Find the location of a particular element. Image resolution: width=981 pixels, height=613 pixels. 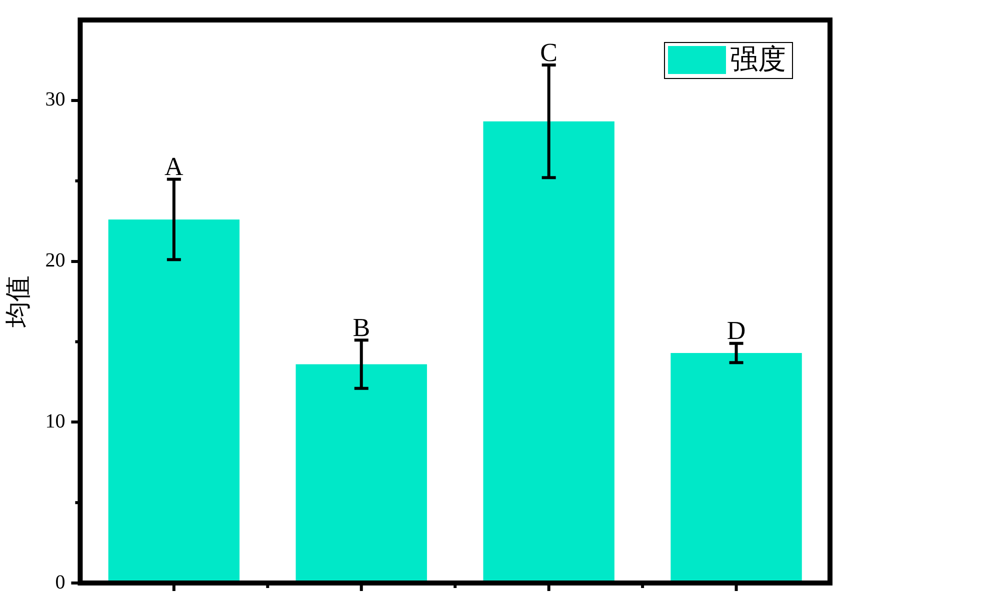

y-tick-label: 30 is located at coordinates (55, 99).